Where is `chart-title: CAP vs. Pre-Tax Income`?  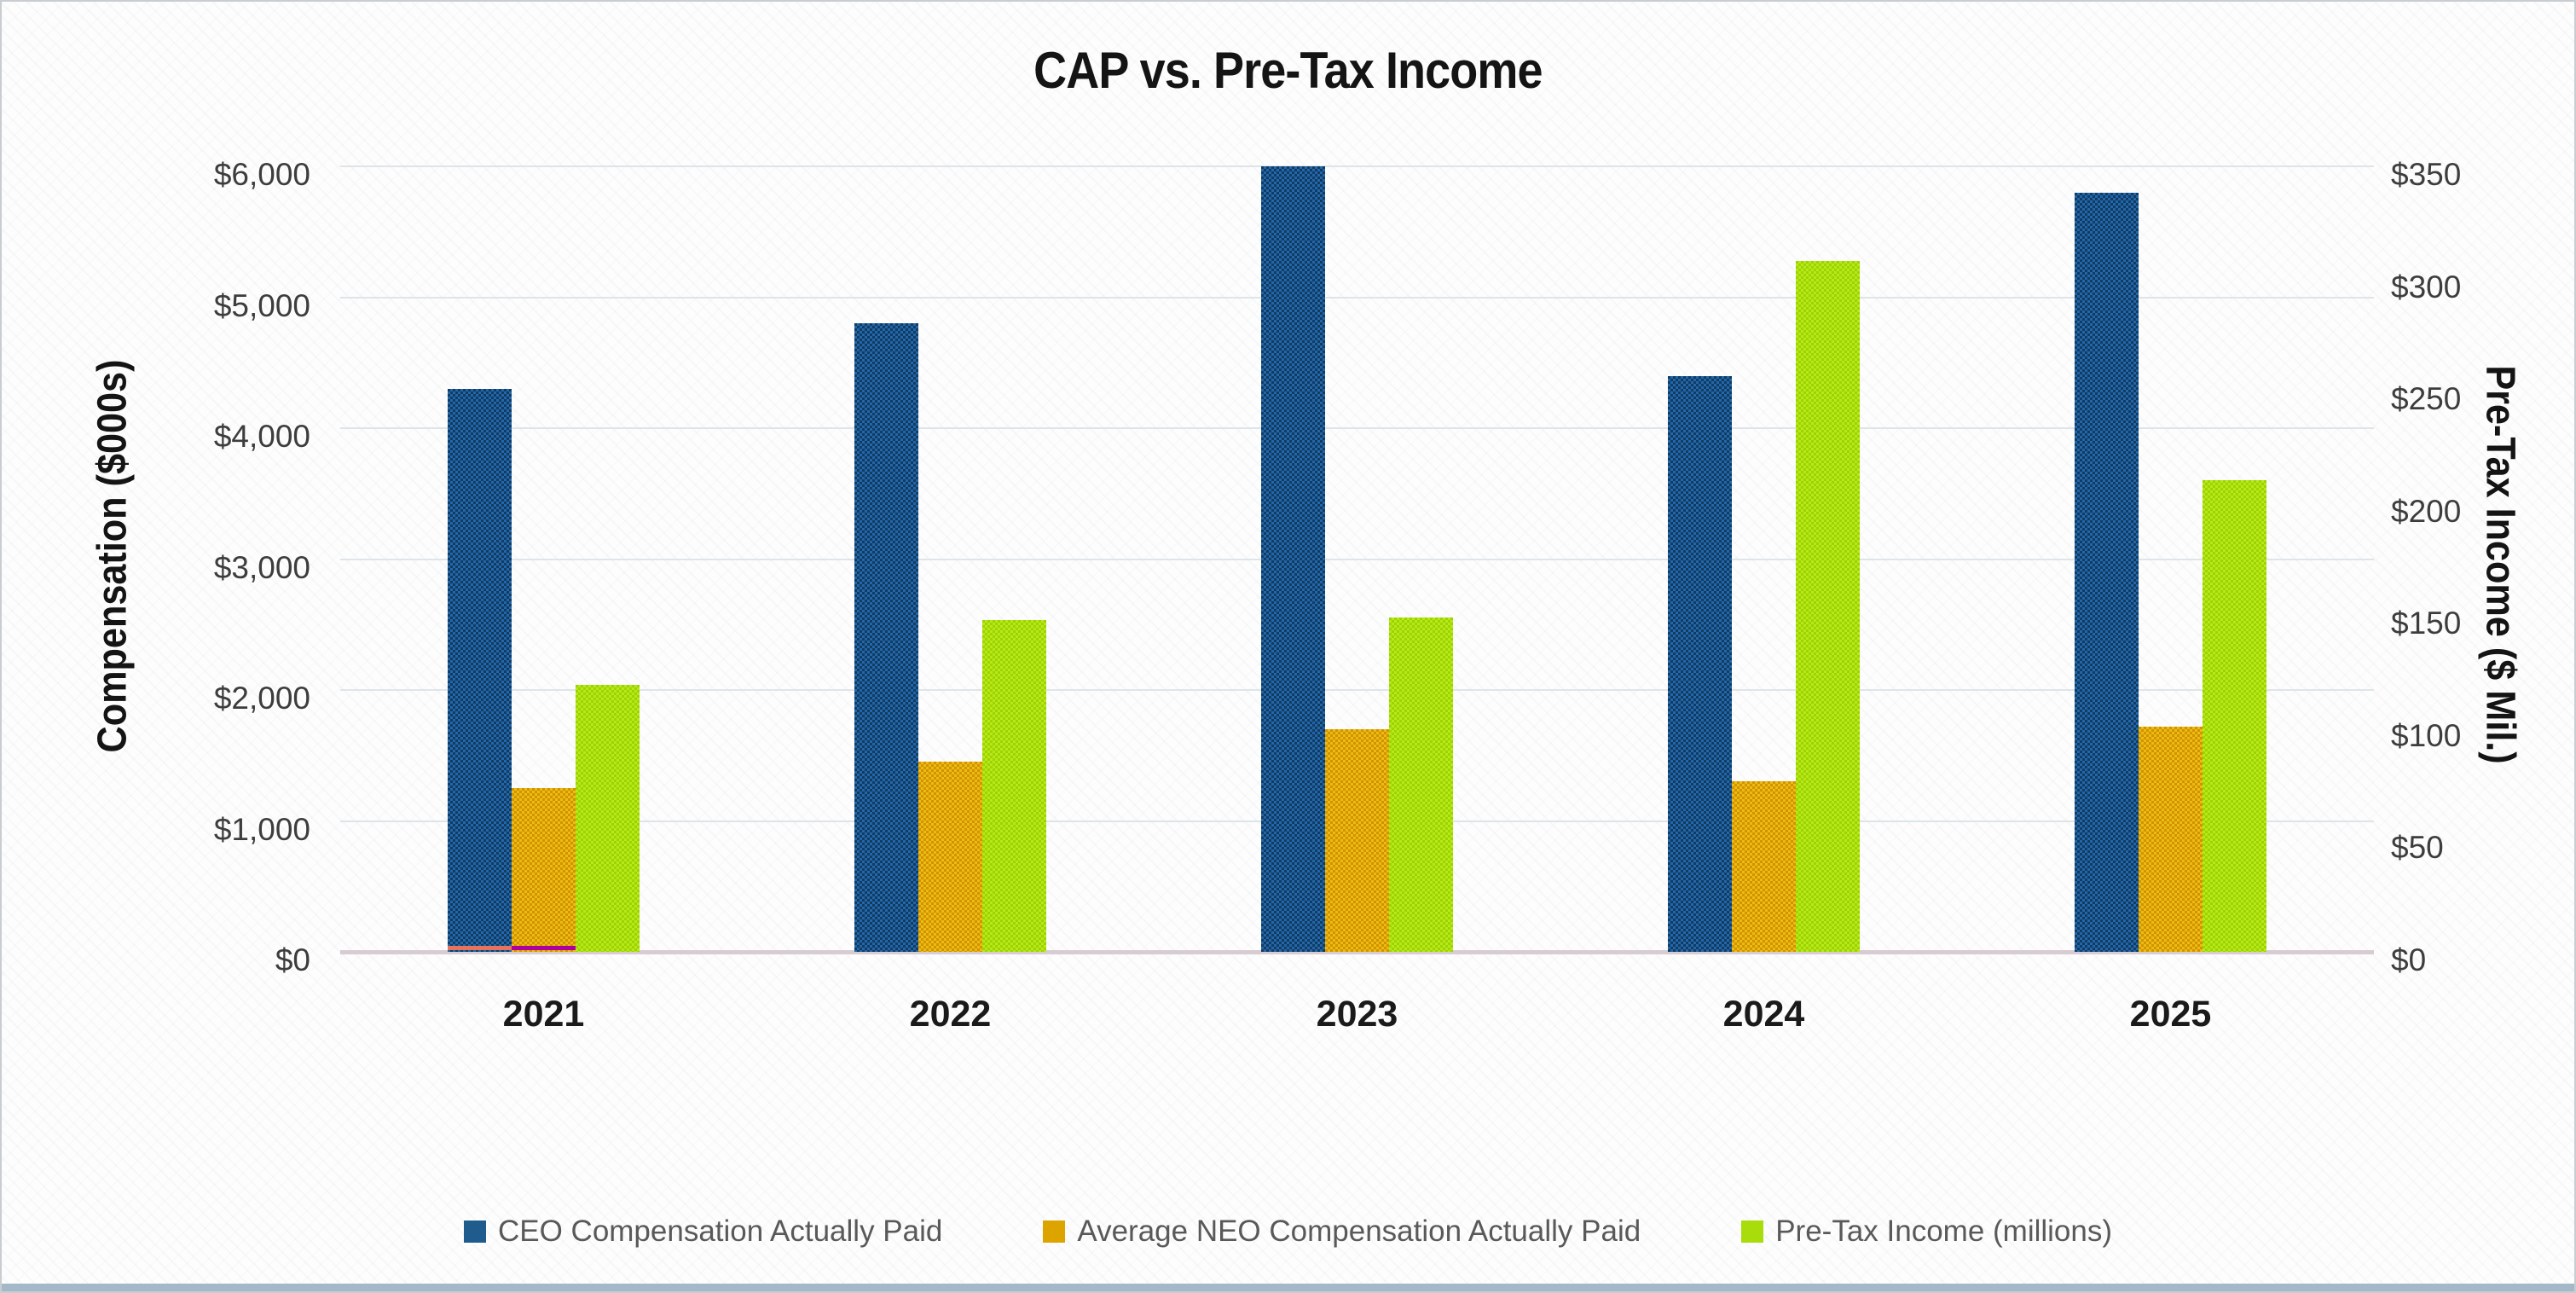 chart-title: CAP vs. Pre-Tax Income is located at coordinates (1288, 71).